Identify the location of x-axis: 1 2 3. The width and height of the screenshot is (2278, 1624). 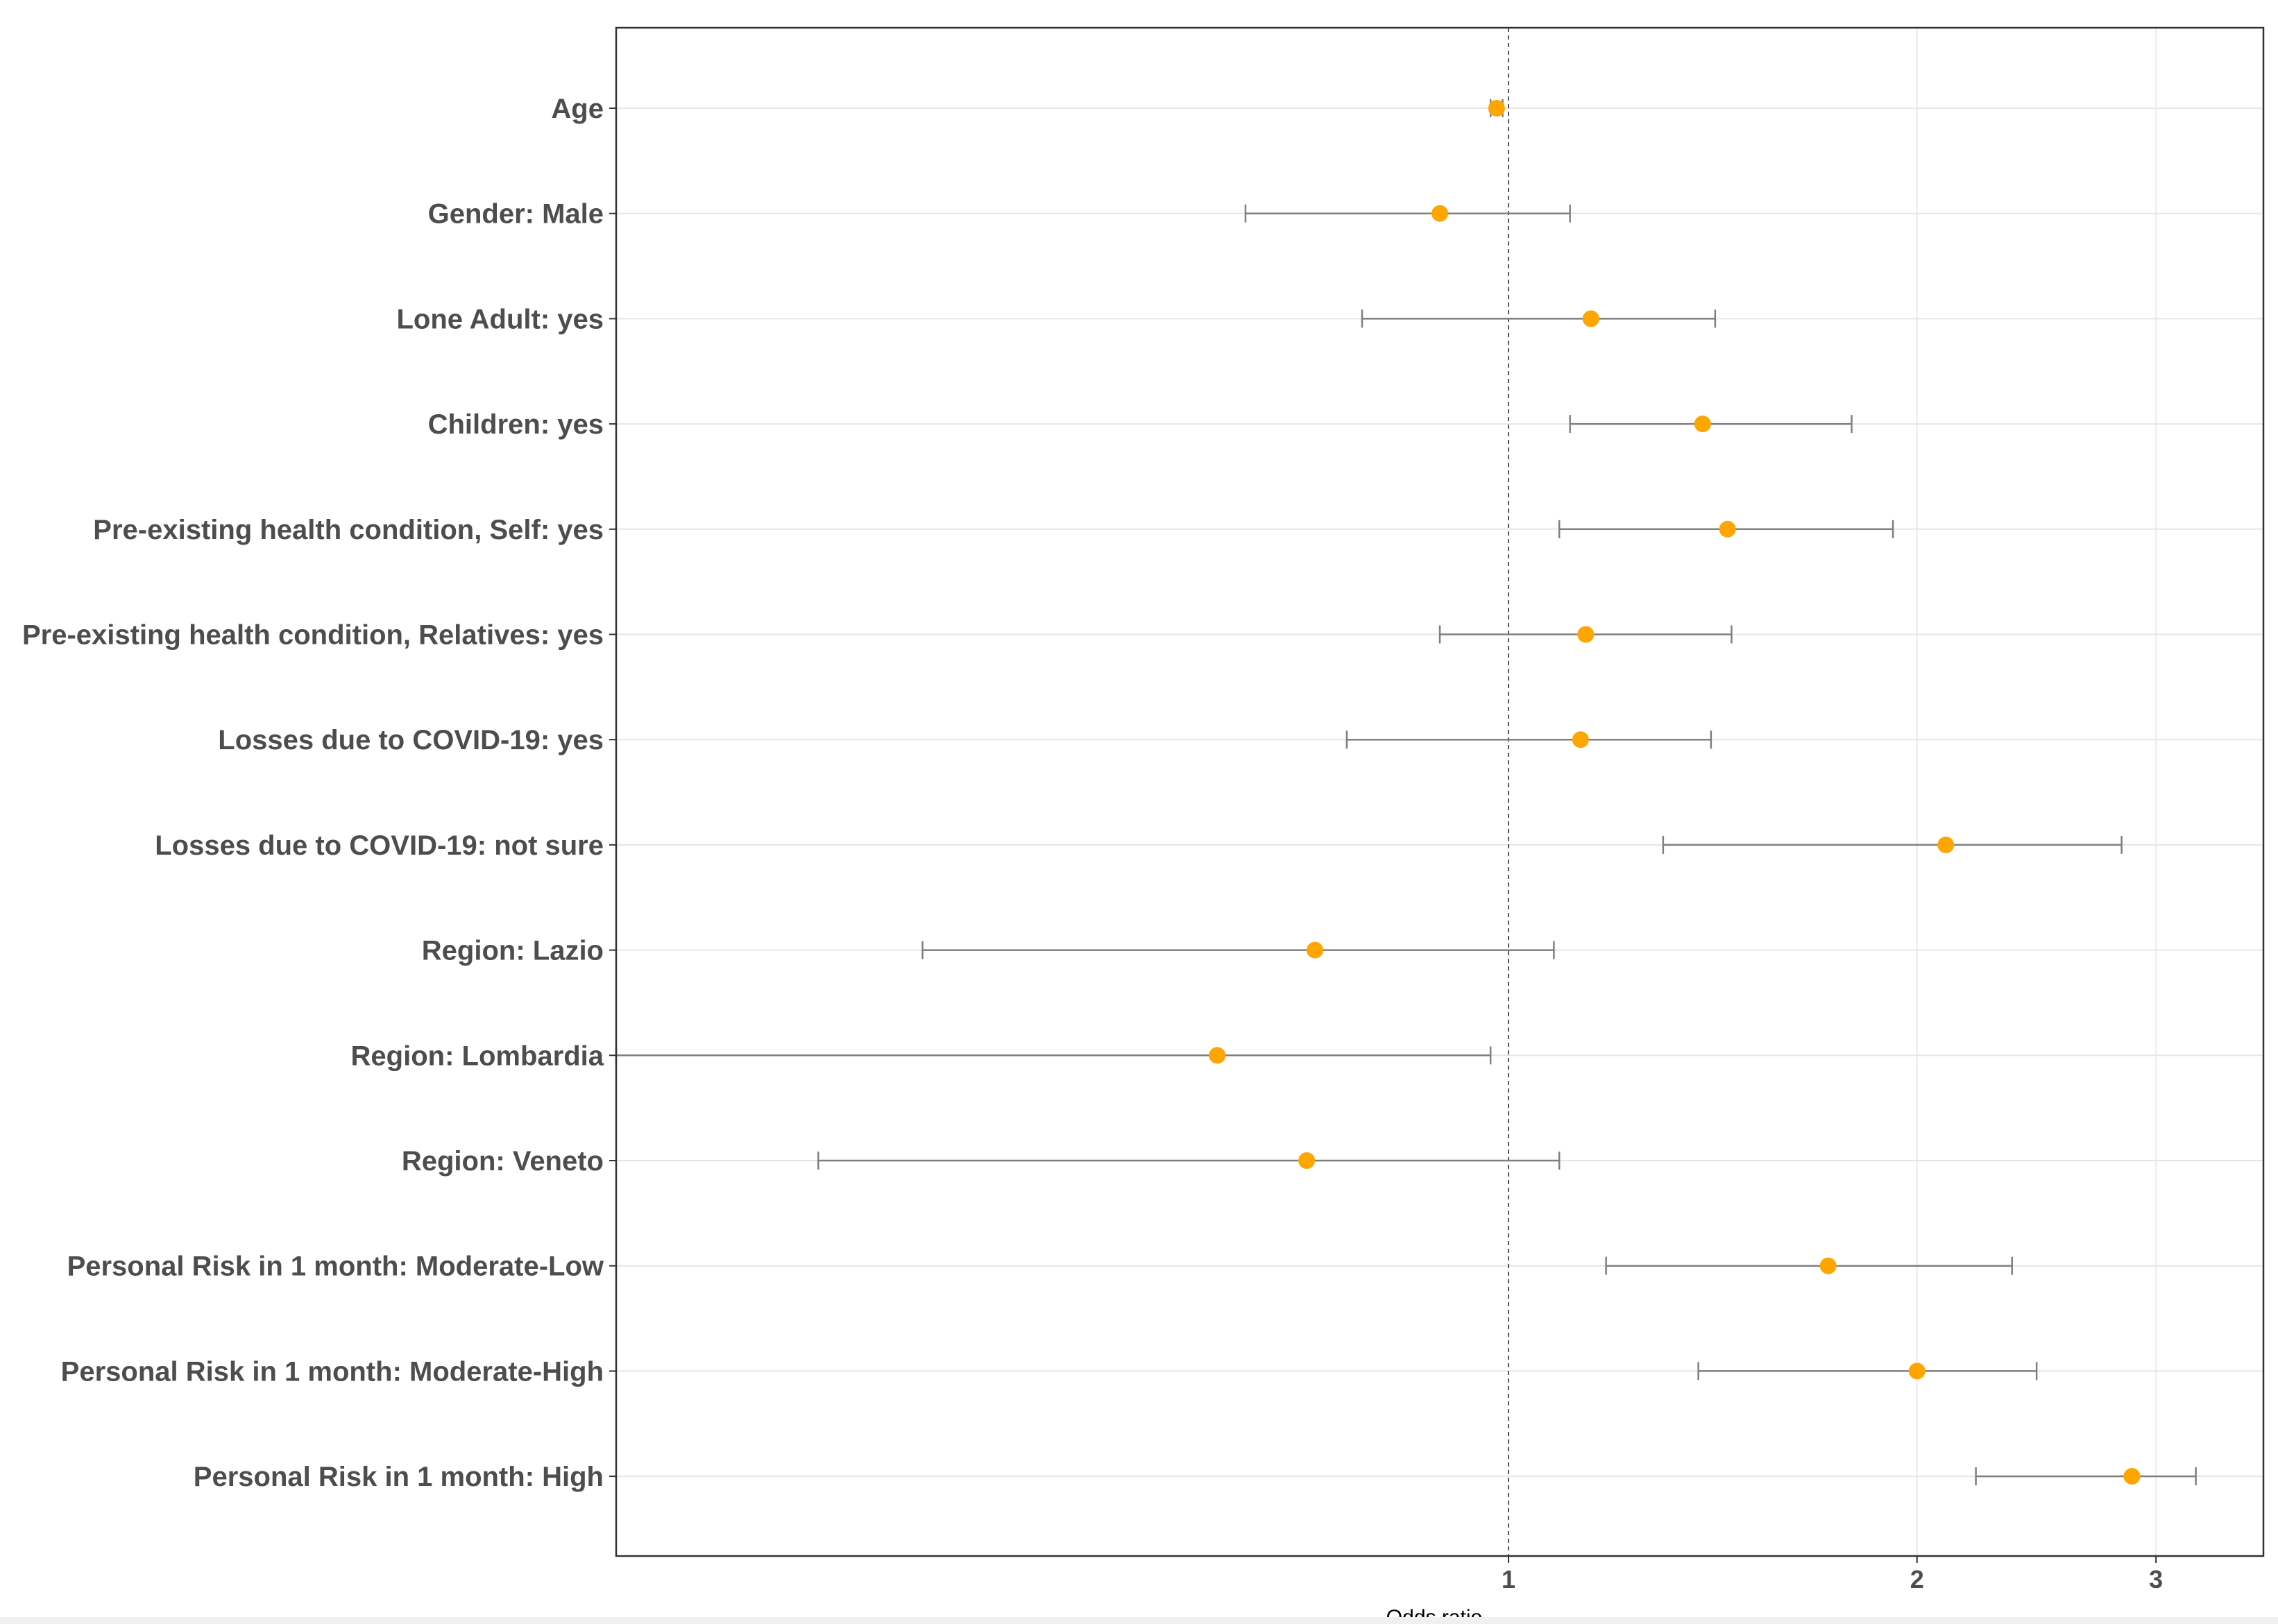
(1832, 1575).